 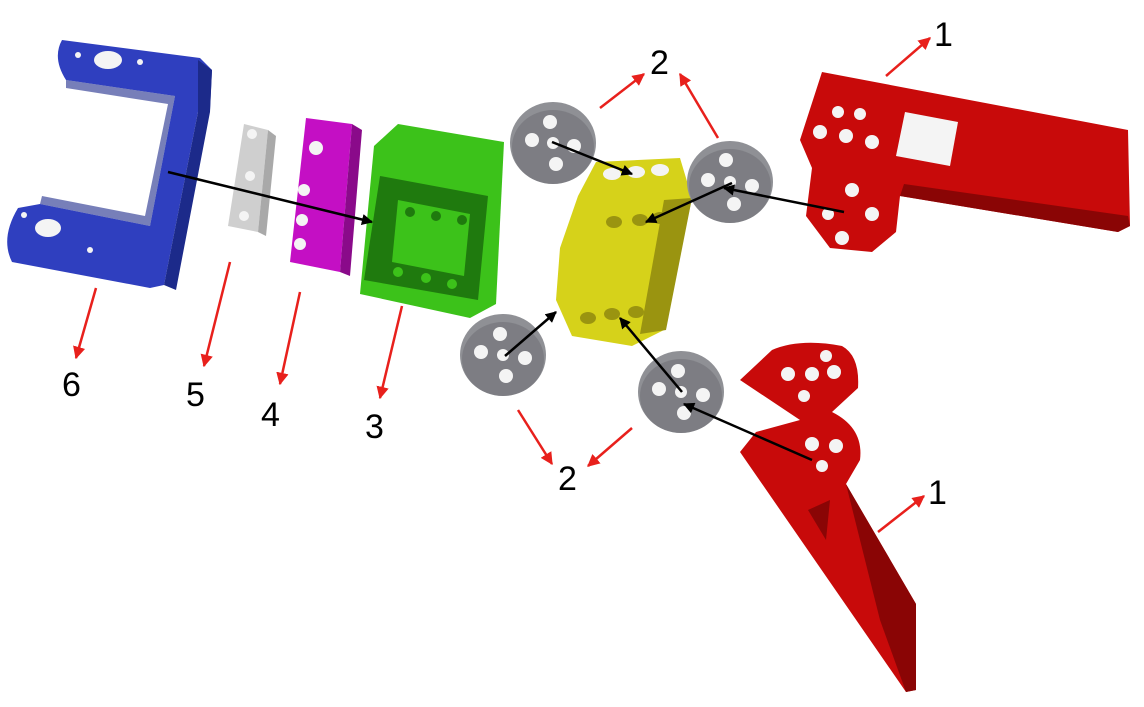 What do you see at coordinates (937, 493) in the screenshot?
I see `callout-label-arm-bottom: 1` at bounding box center [937, 493].